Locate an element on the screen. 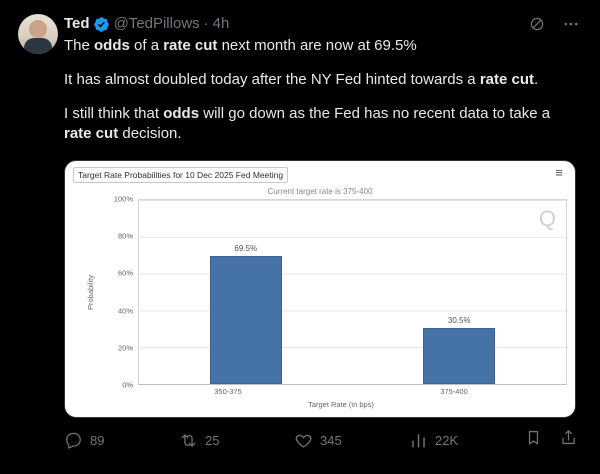 The height and width of the screenshot is (474, 600). reply-icon is located at coordinates (73, 440).